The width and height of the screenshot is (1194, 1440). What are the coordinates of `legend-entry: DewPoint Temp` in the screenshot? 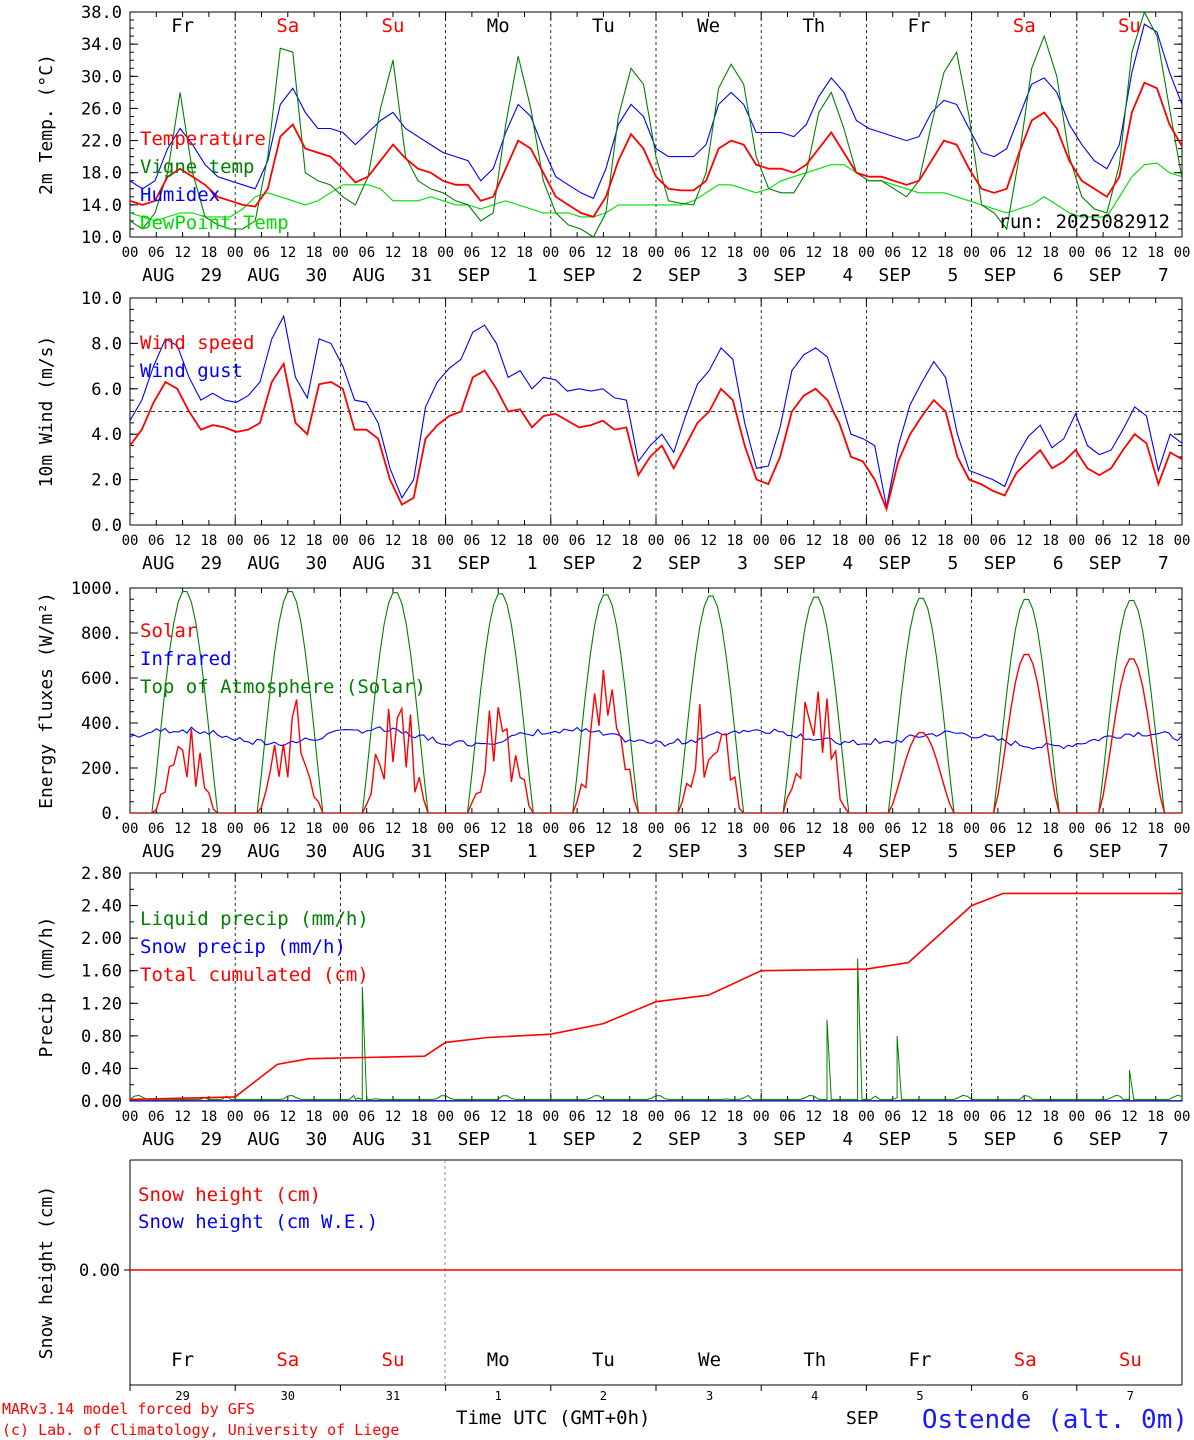 It's located at (214, 223).